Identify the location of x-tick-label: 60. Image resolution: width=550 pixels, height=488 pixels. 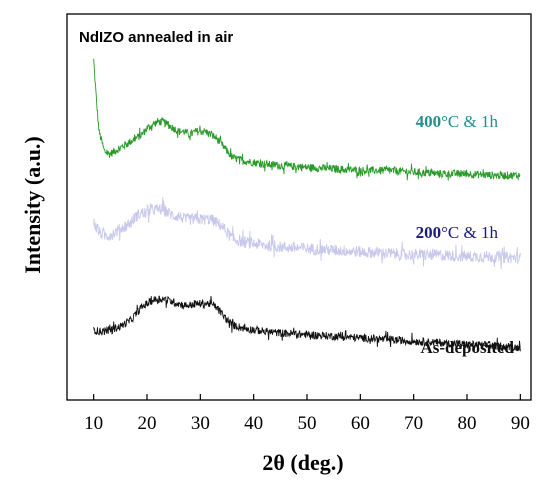
(360, 423).